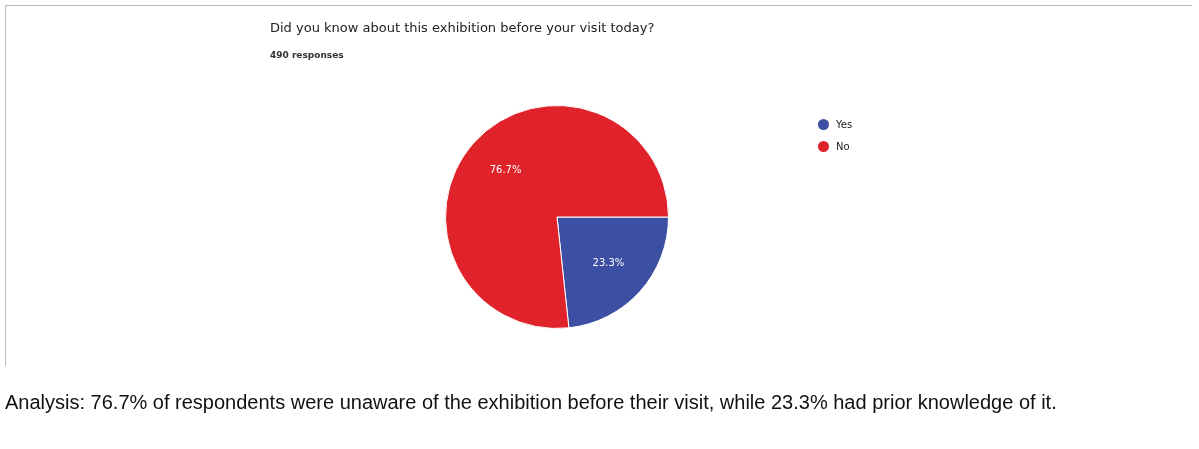 This screenshot has height=449, width=1199. What do you see at coordinates (531, 402) in the screenshot?
I see `text: Analysis: 76.7% of respondents were unaware of the exhibition before their visit, while 23.3% had prior knowledge of it.` at bounding box center [531, 402].